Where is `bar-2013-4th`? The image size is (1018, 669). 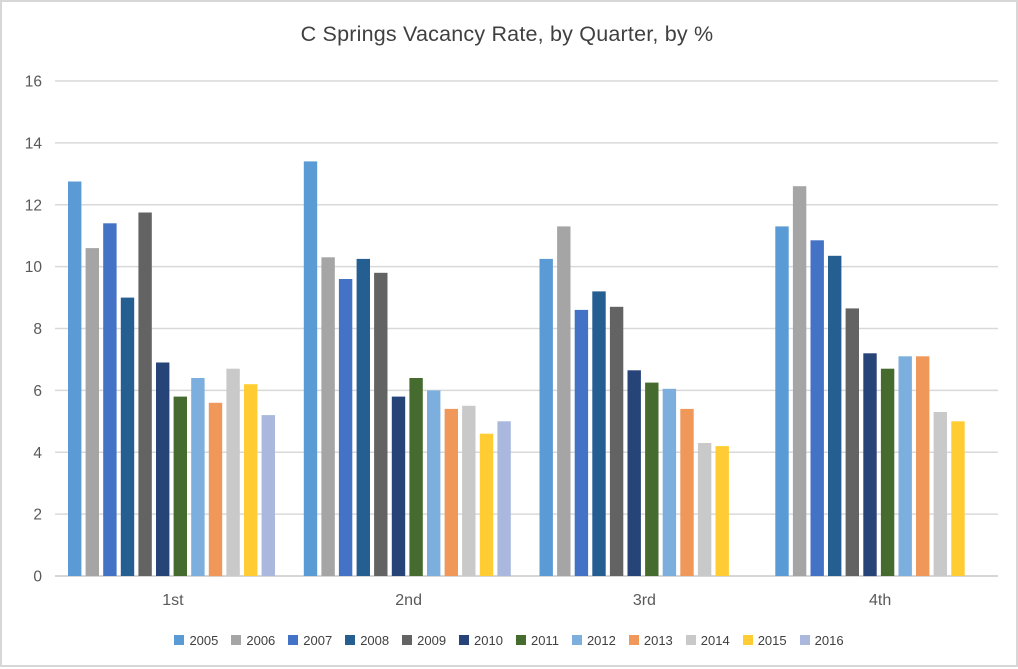 bar-2013-4th is located at coordinates (923, 466).